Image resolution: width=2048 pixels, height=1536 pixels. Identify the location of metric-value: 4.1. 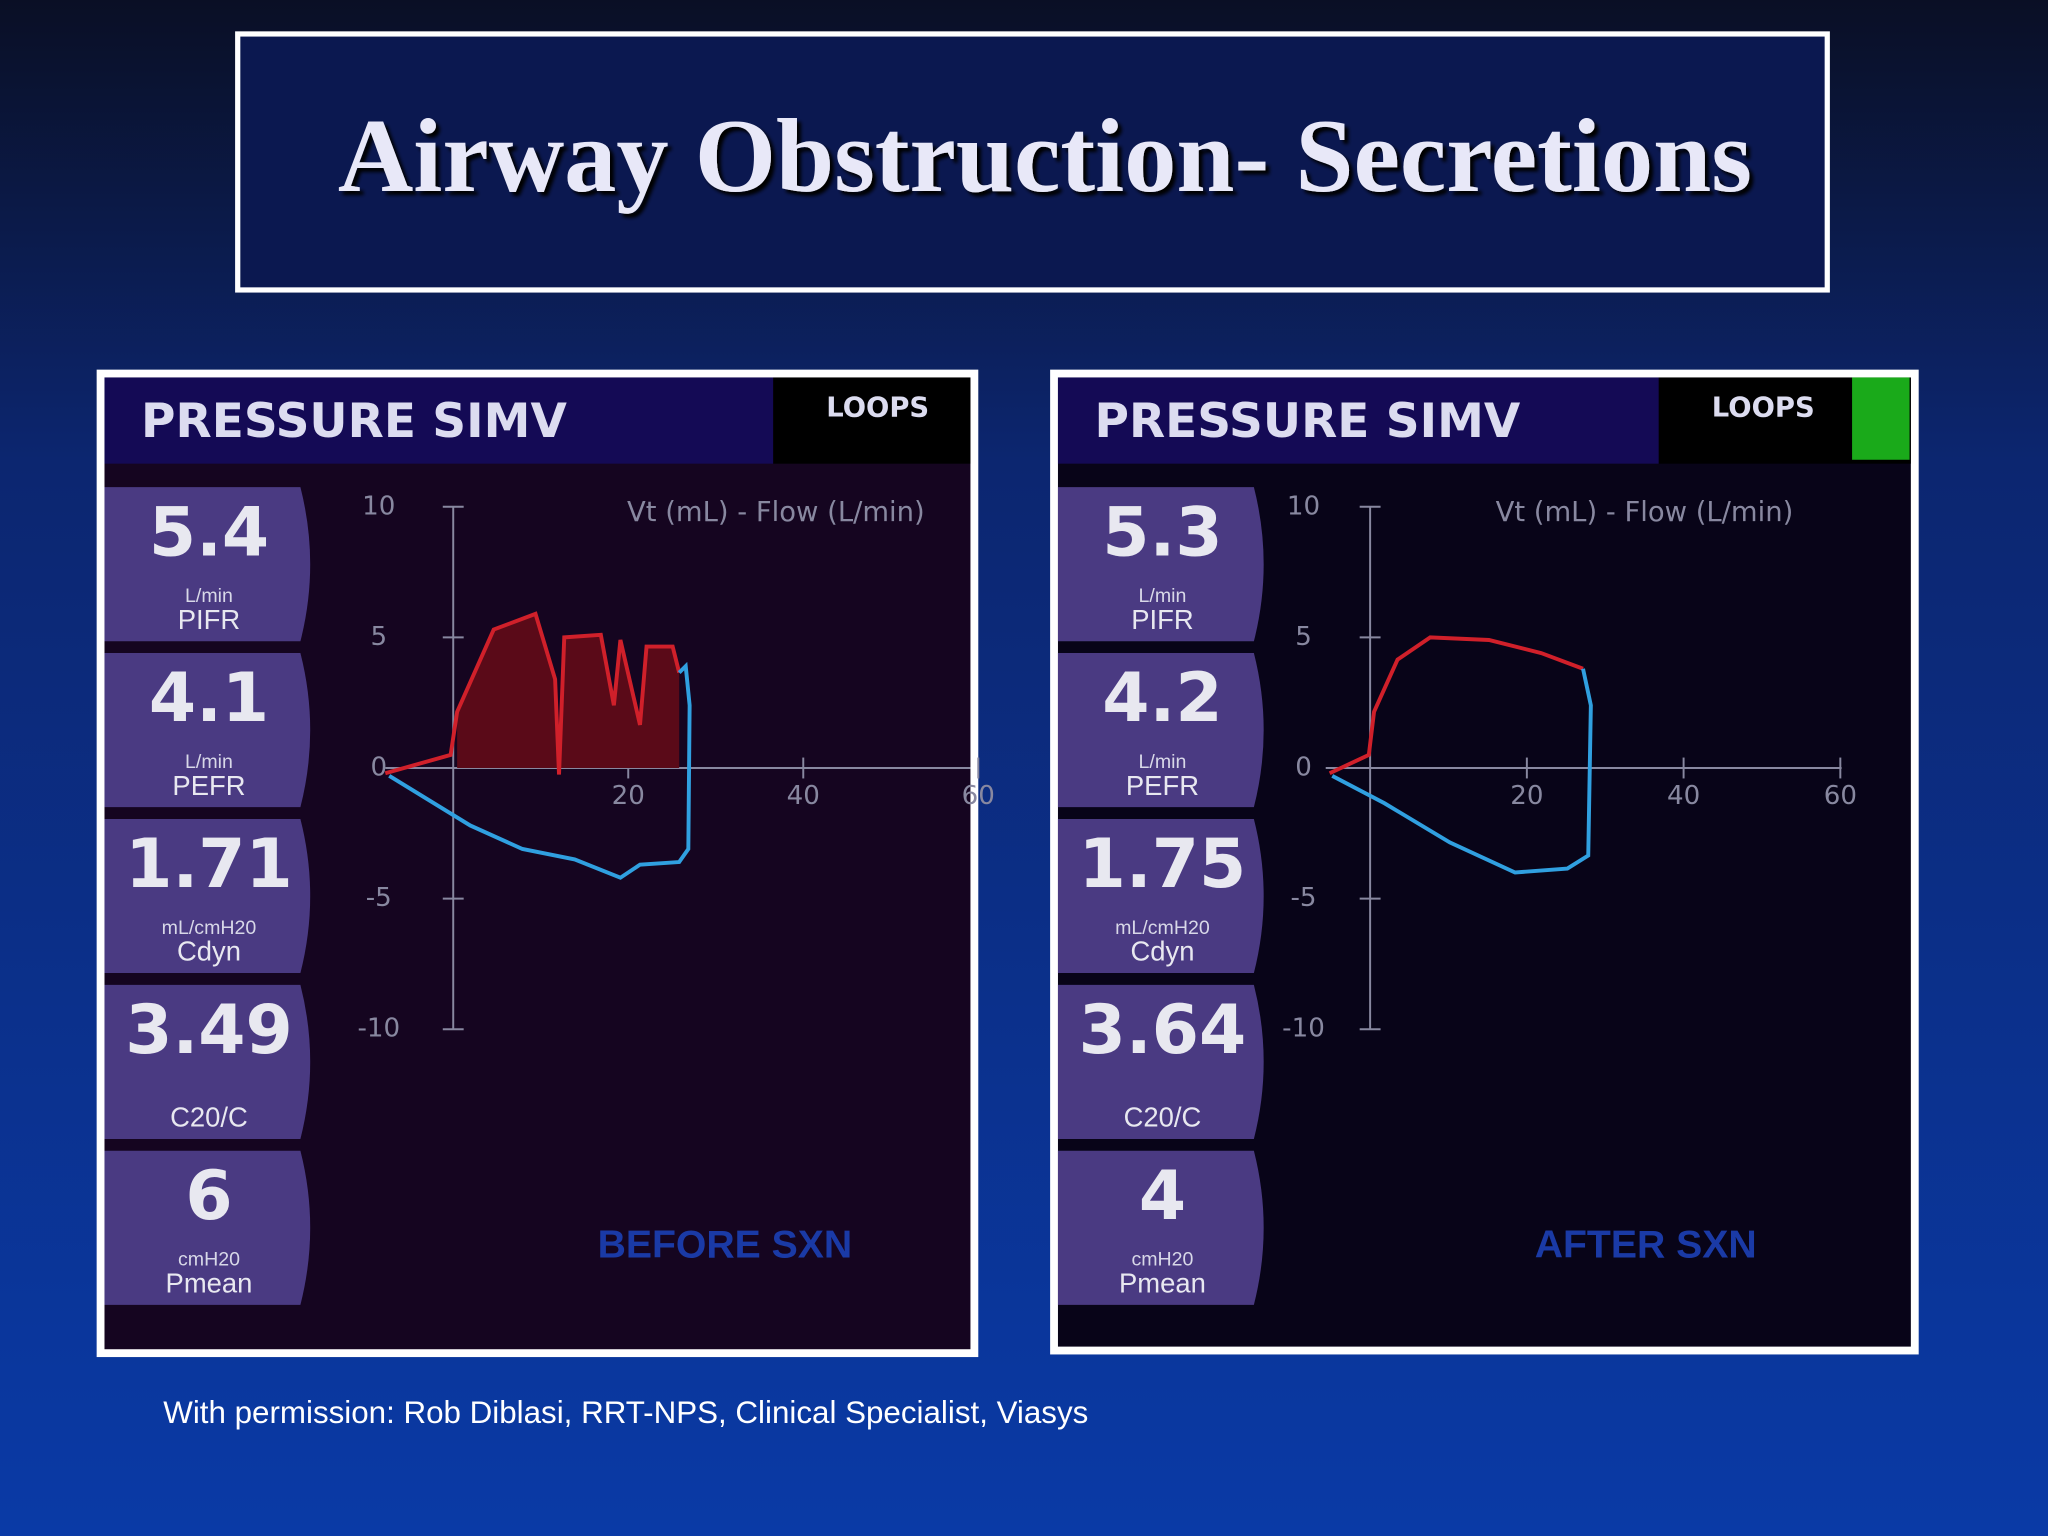
(209, 698).